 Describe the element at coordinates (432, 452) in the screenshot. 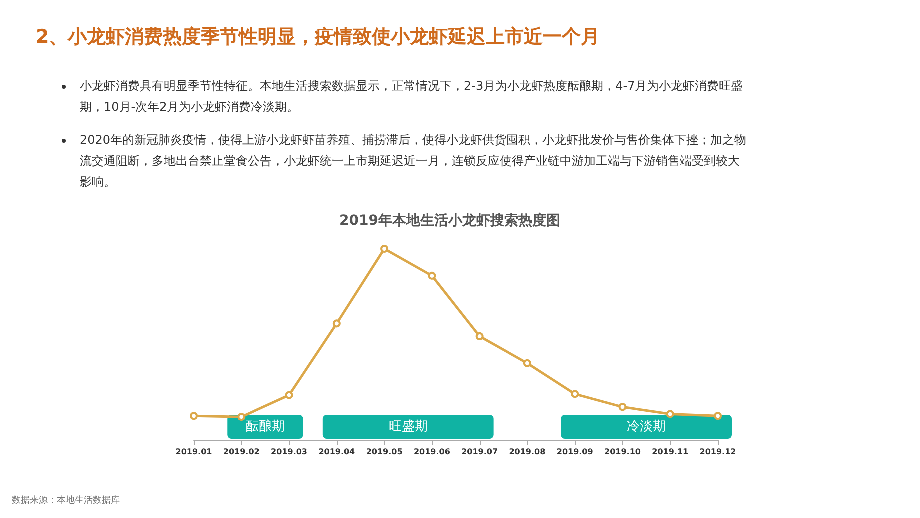

I see `x-tick-label: 2019.06` at that location.